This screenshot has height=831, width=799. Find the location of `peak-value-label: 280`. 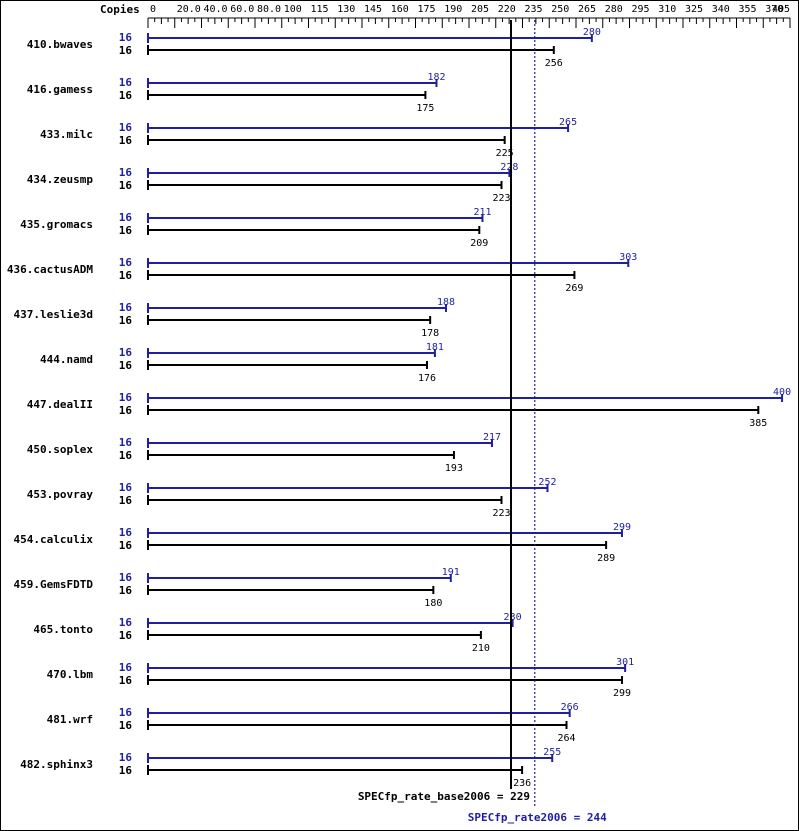

peak-value-label: 280 is located at coordinates (592, 32).